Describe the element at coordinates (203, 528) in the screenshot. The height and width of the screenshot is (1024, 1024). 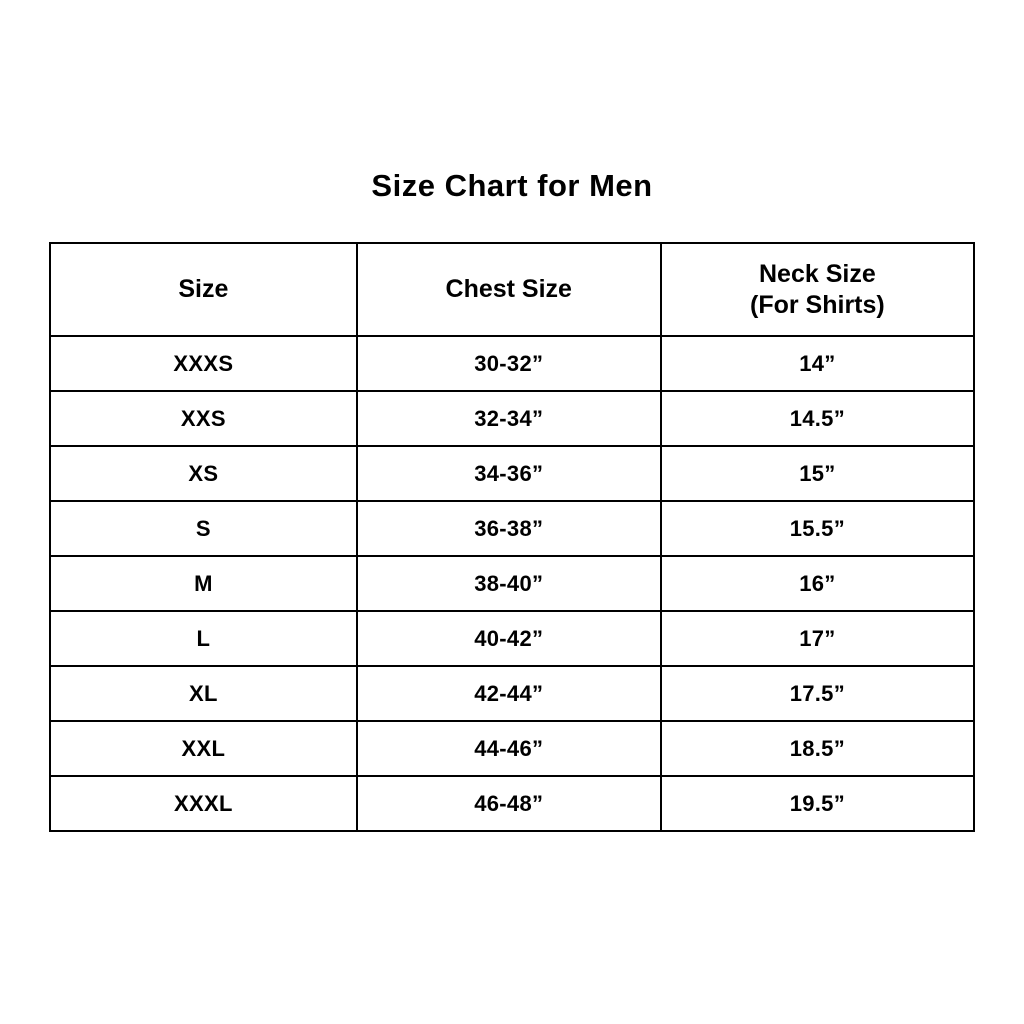
I see `size-cell: S` at that location.